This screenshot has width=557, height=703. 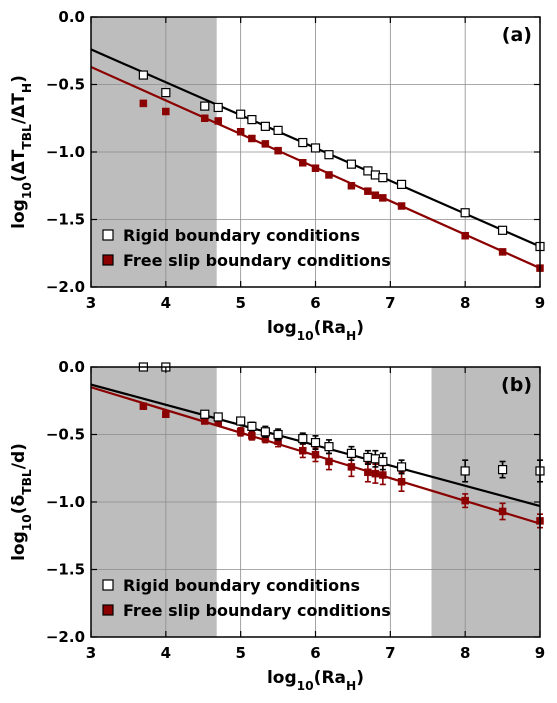 I want to click on panel-label: (a), so click(x=517, y=35).